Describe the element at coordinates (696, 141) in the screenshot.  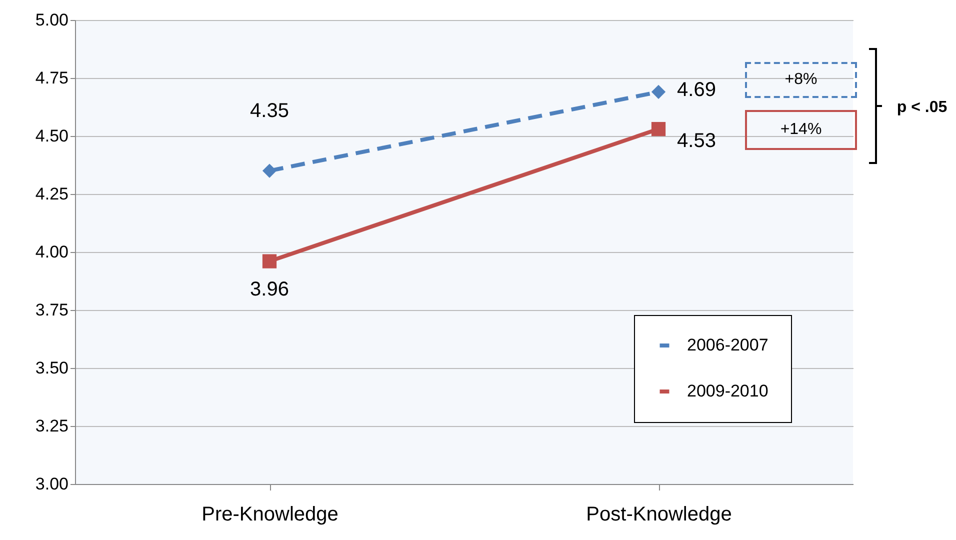
I see `data-label: 4.53` at that location.